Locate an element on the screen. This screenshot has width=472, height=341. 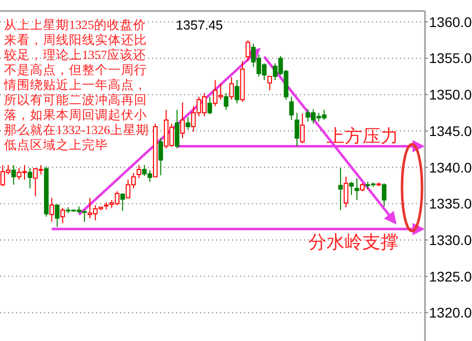
y-tick-label: 1345.0 is located at coordinates (450, 130).